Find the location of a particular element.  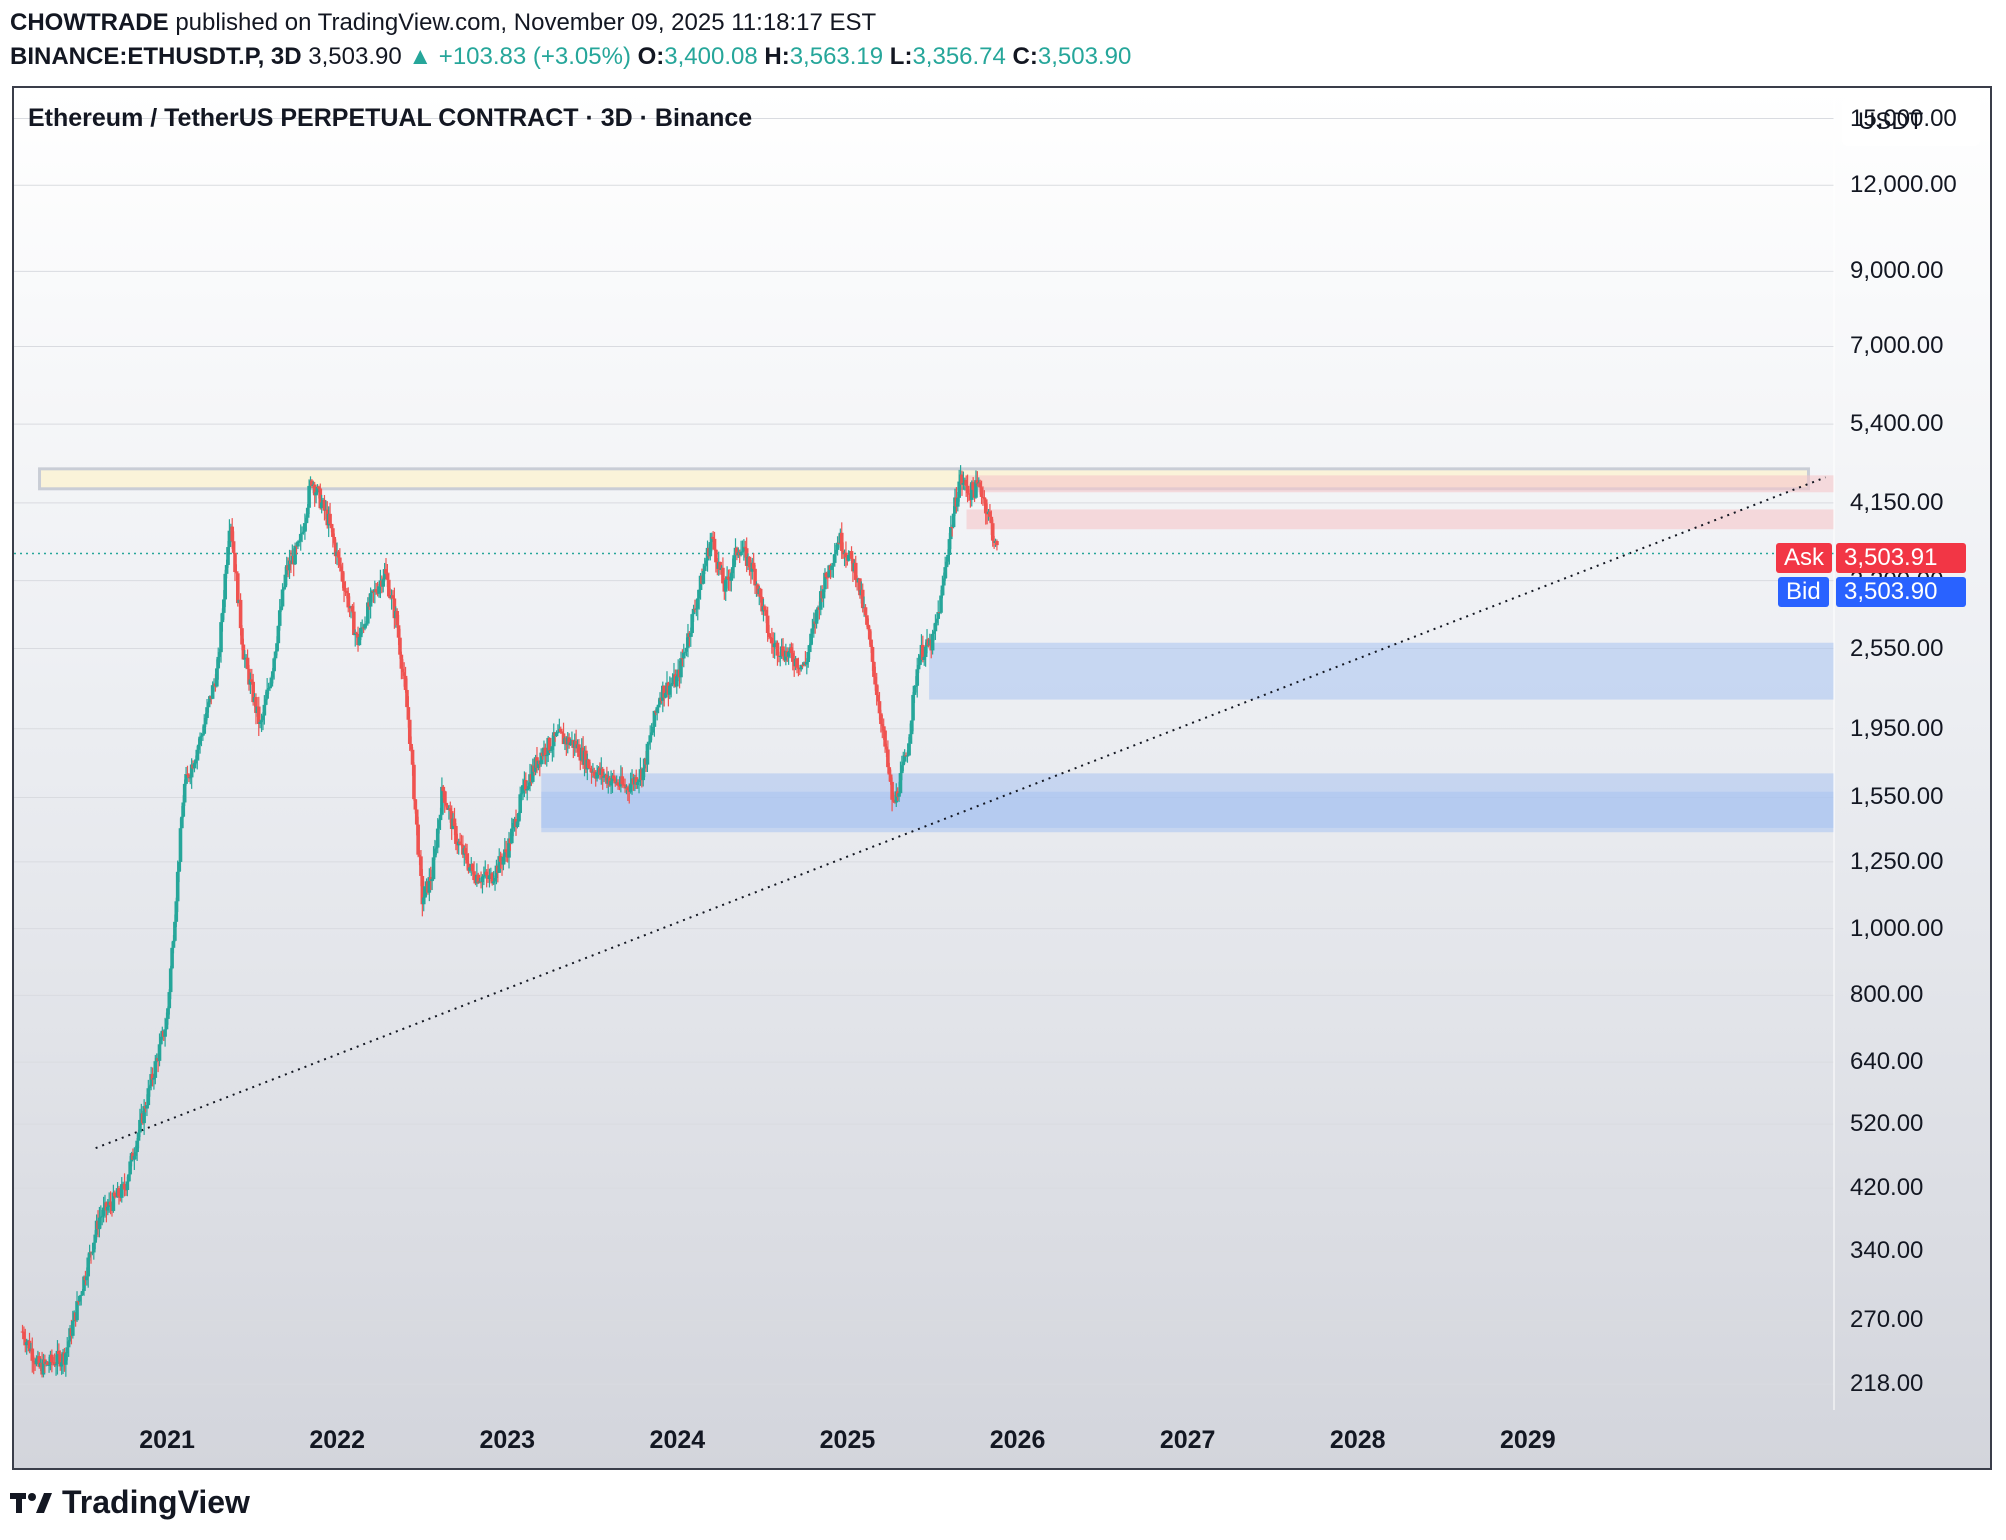

price-tick-label: 12,000.00 is located at coordinates (1903, 185).